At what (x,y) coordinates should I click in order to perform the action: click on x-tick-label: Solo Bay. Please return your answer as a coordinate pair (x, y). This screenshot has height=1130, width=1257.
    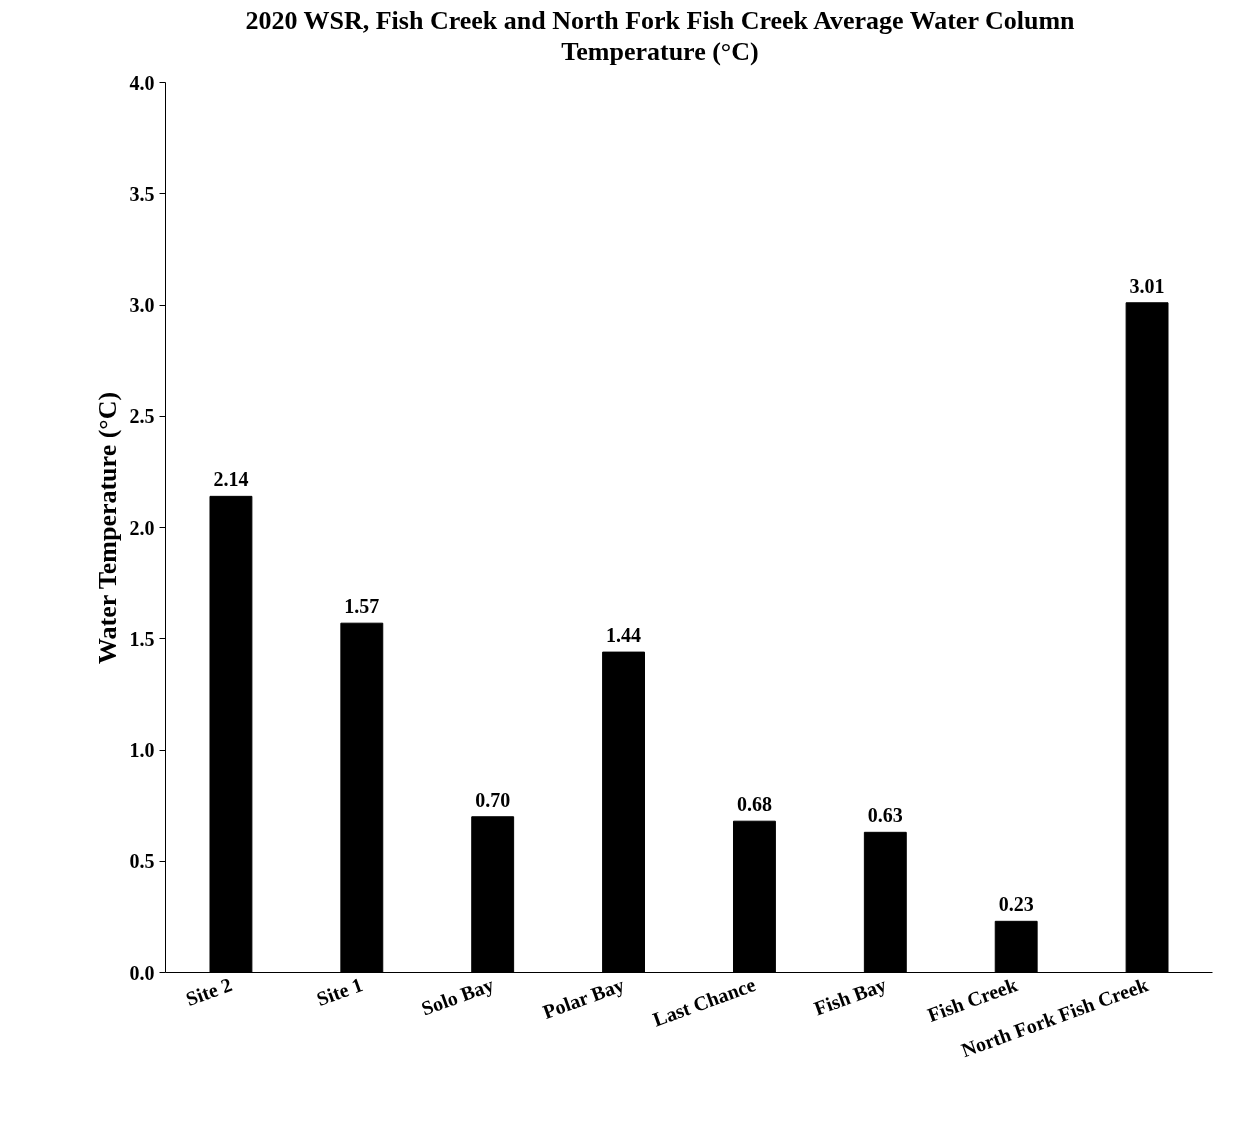
    Looking at the image, I should click on (457, 997).